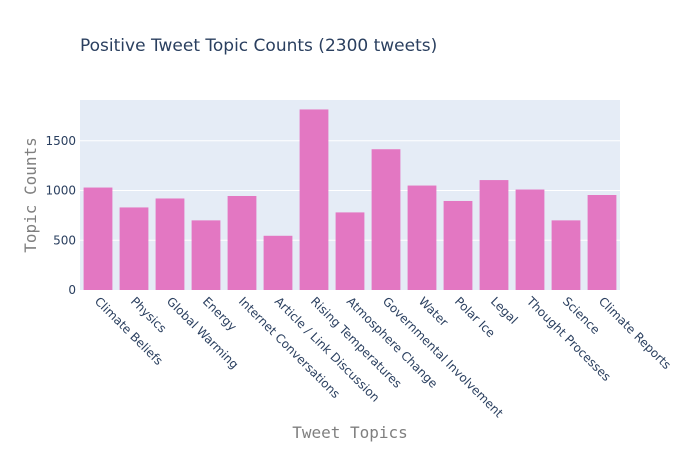 The image size is (700, 450). Describe the element at coordinates (350, 432) in the screenshot. I see `x-axis-label: Tweet Topics` at that location.